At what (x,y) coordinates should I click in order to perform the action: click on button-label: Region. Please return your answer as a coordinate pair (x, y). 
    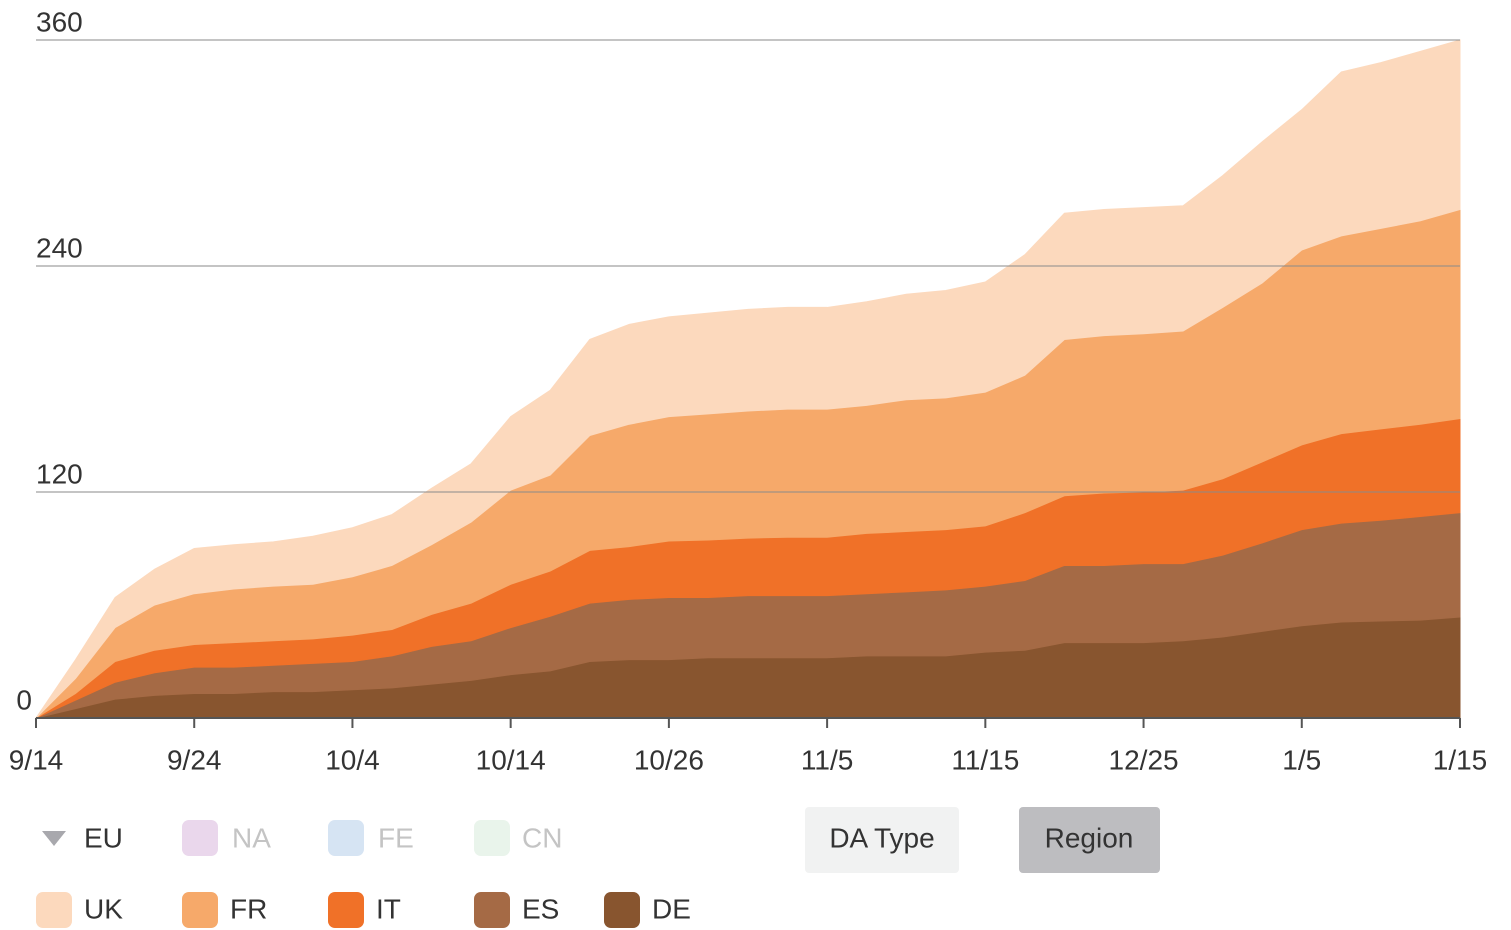
    Looking at the image, I should click on (1089, 837).